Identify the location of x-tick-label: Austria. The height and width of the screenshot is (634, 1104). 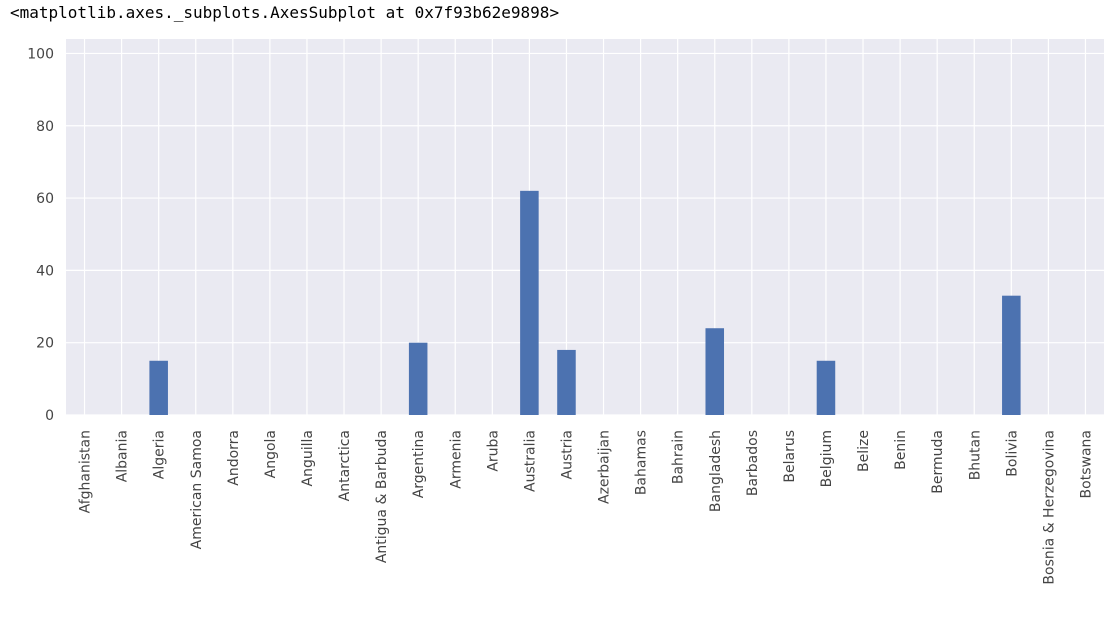
(567, 454).